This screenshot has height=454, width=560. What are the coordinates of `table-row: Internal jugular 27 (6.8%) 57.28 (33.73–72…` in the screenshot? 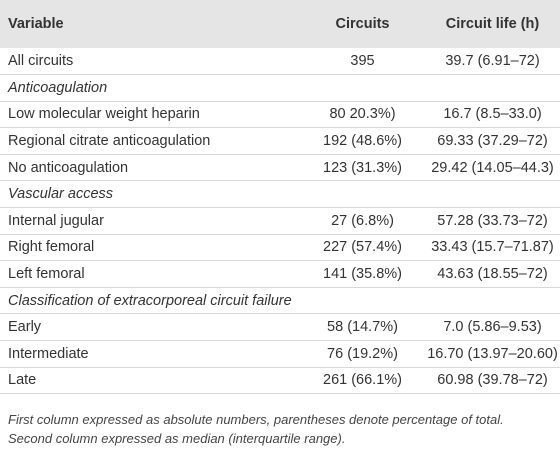 It's located at (280, 221).